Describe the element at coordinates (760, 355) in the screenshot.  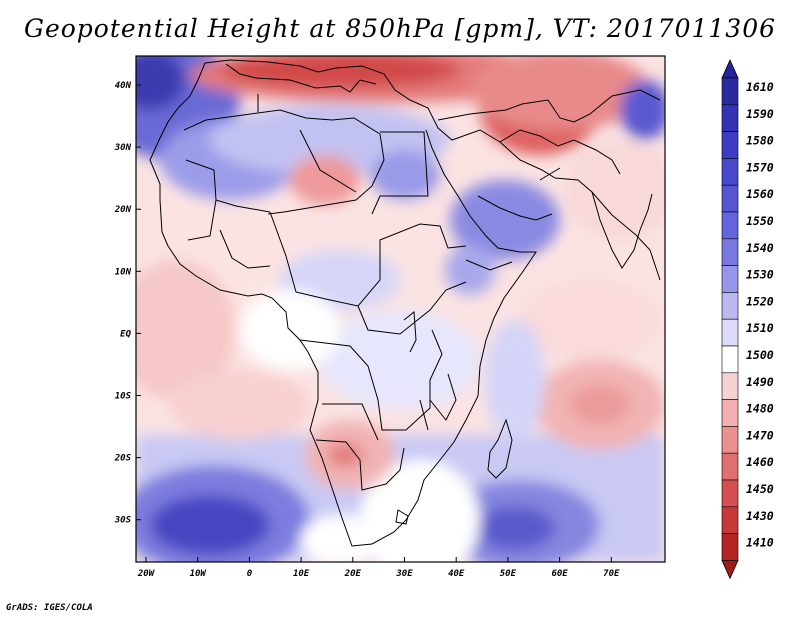
I see `colorbar-label: 1500` at that location.